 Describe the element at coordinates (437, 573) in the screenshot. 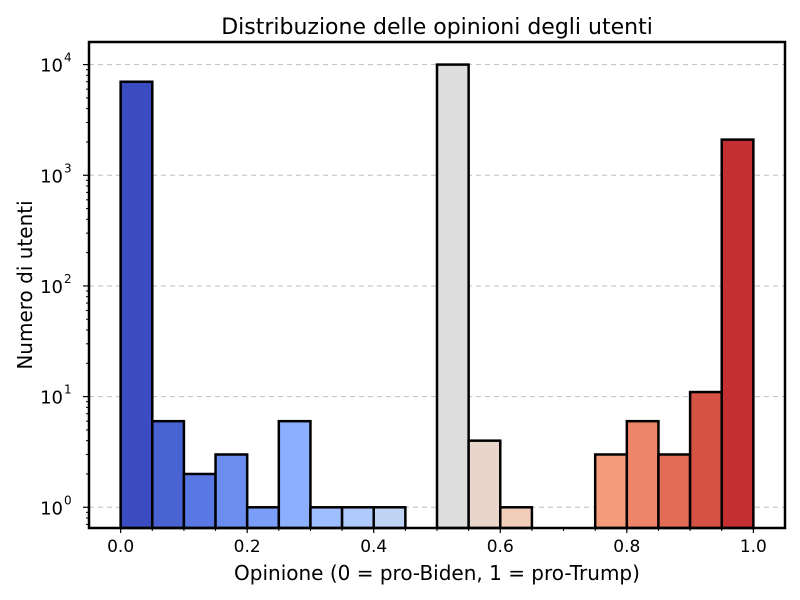

I see `x-axis-label: Opinione (0 = pro-Biden, 1 = pro-Trump)` at that location.